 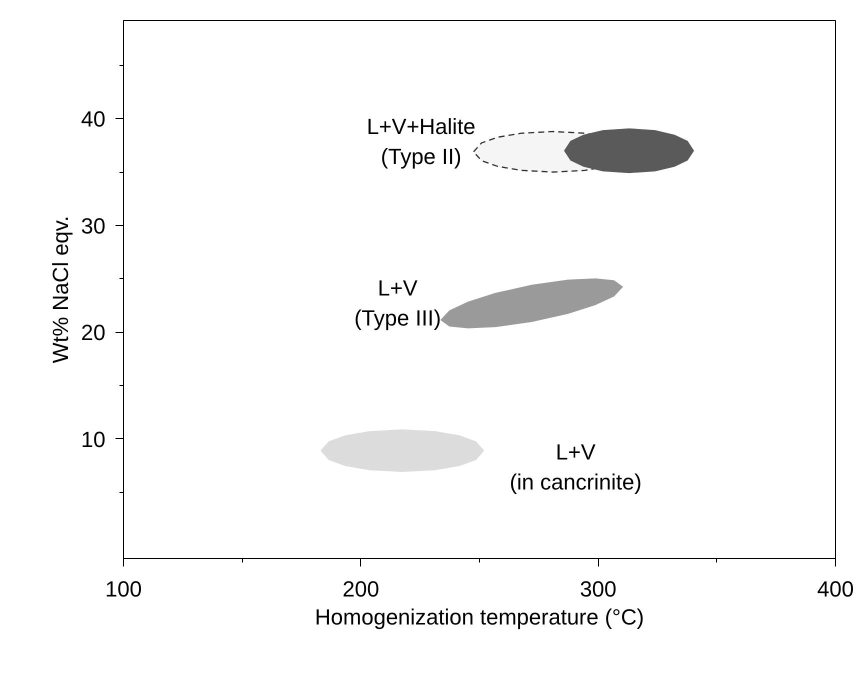 I want to click on annotation: L+V (Type III), so click(x=398, y=302).